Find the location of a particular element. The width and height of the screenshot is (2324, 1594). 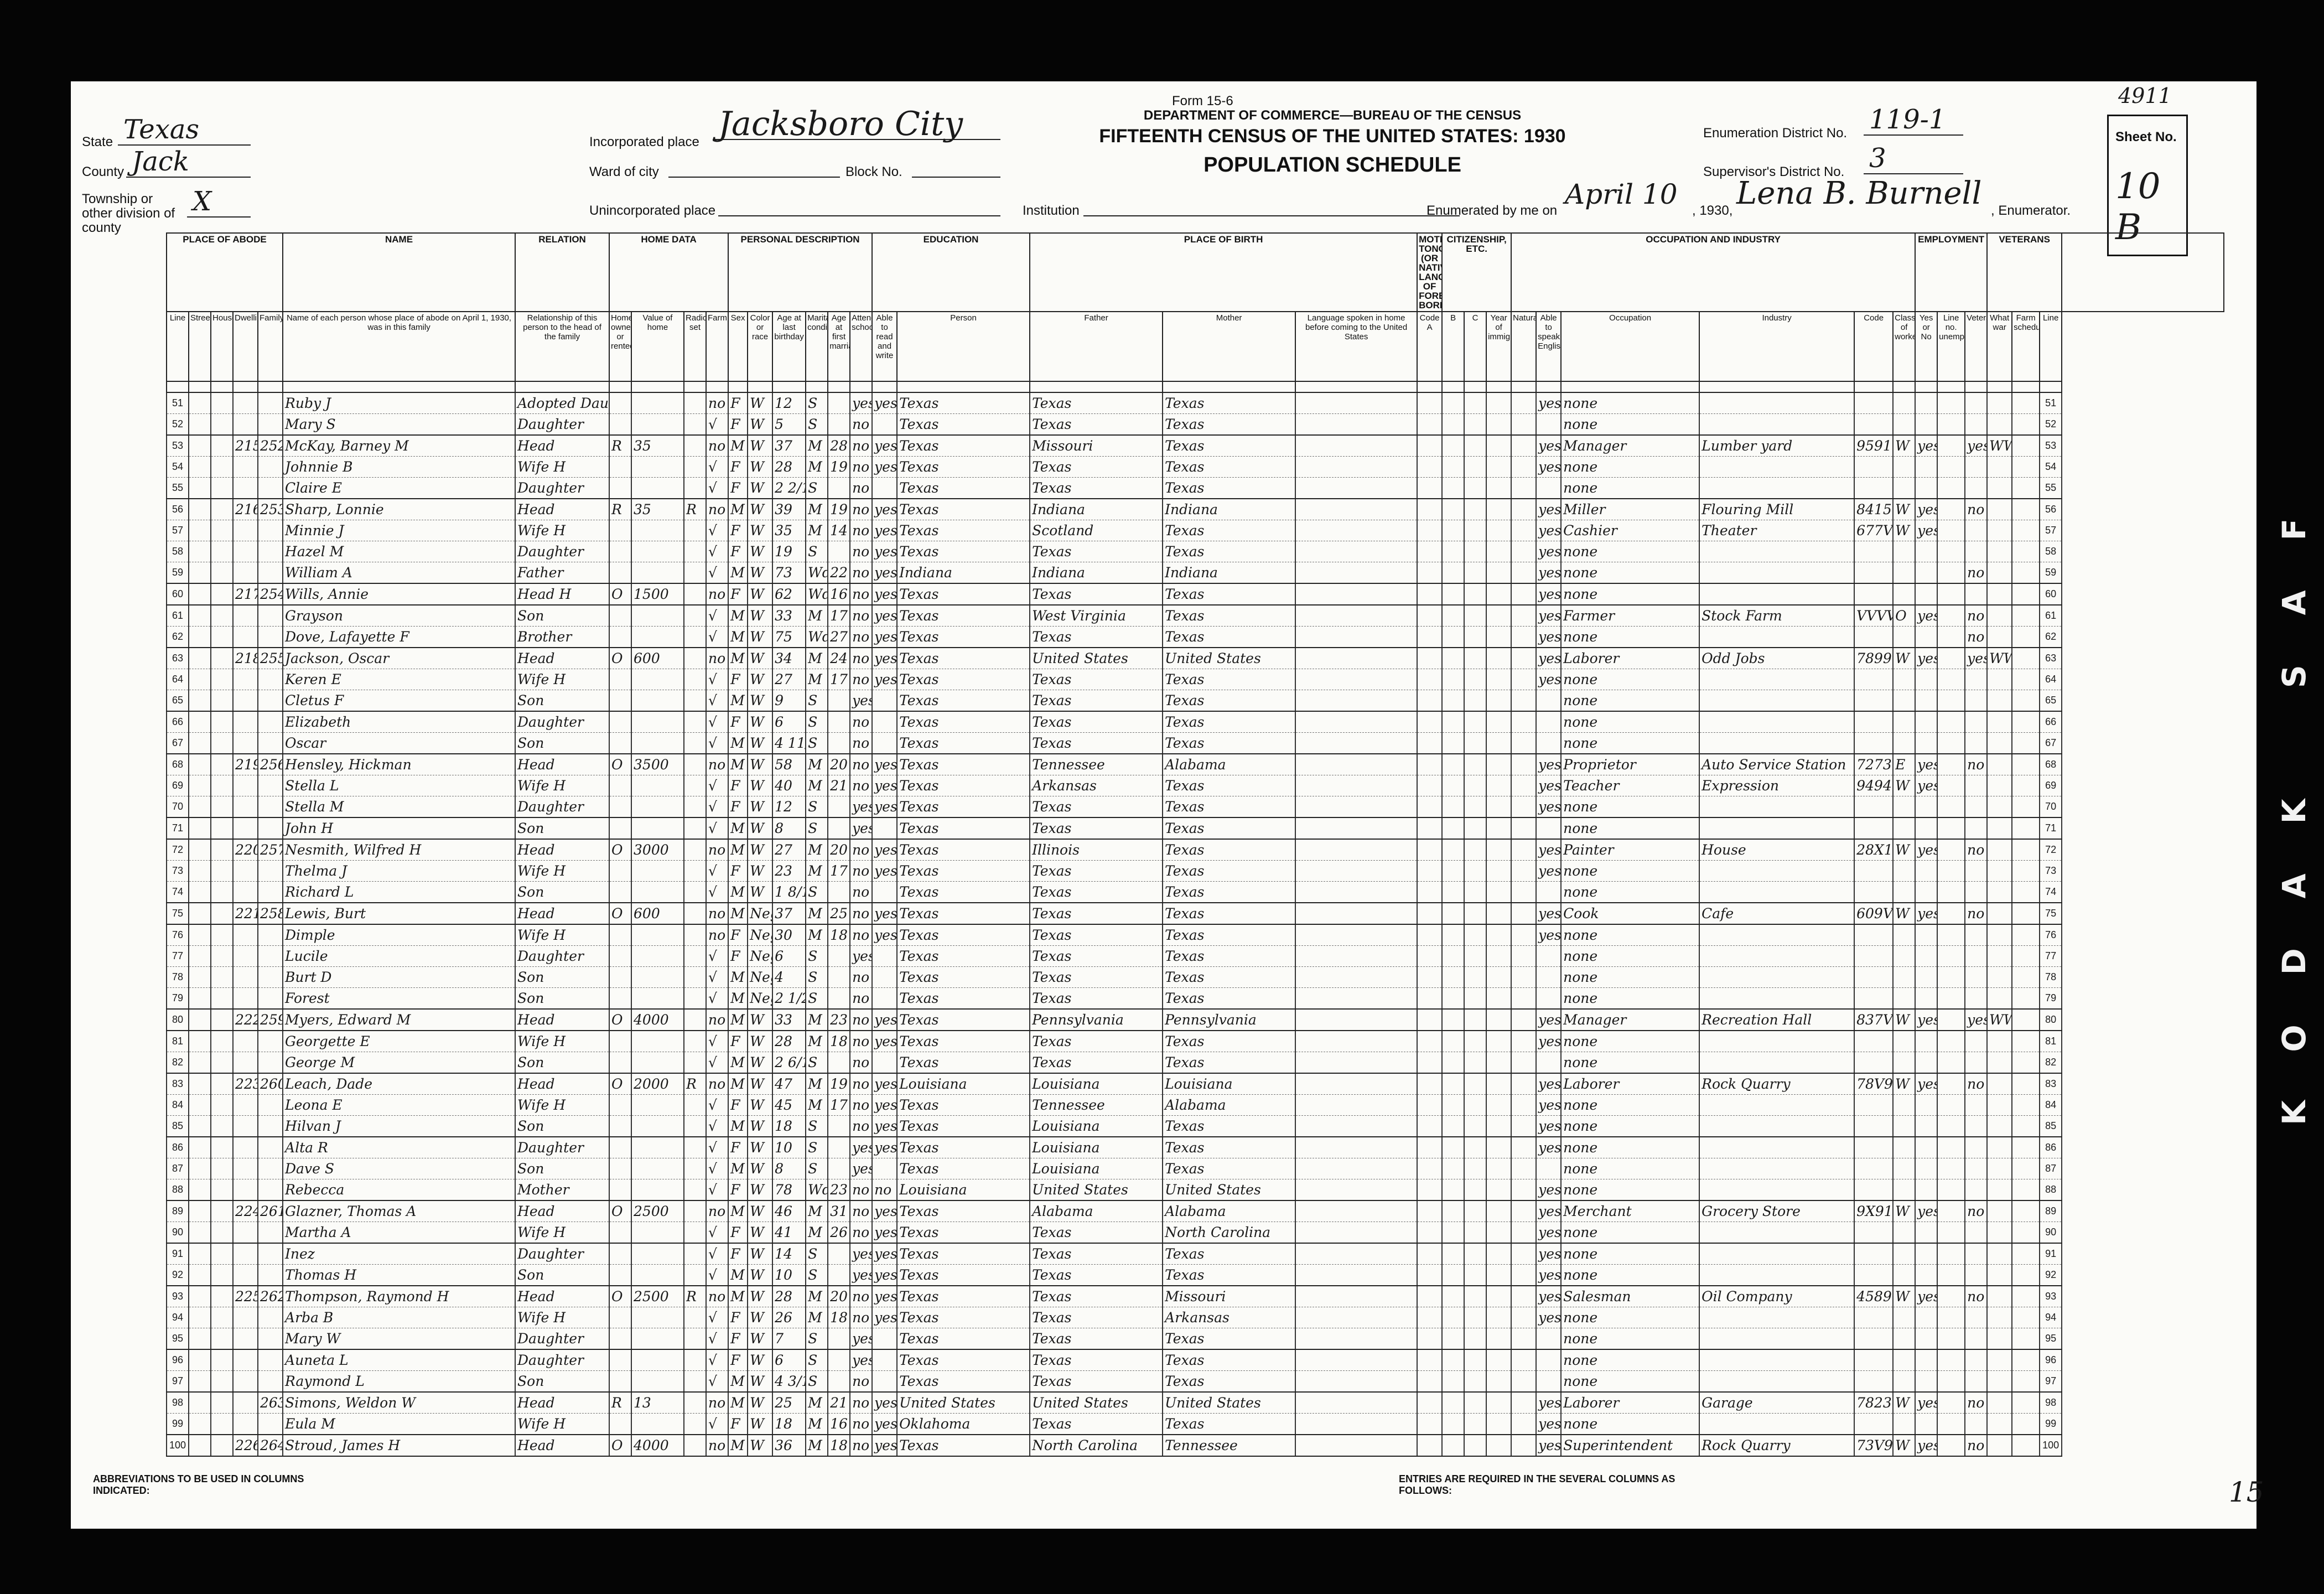

literacy is located at coordinates (885, 977).